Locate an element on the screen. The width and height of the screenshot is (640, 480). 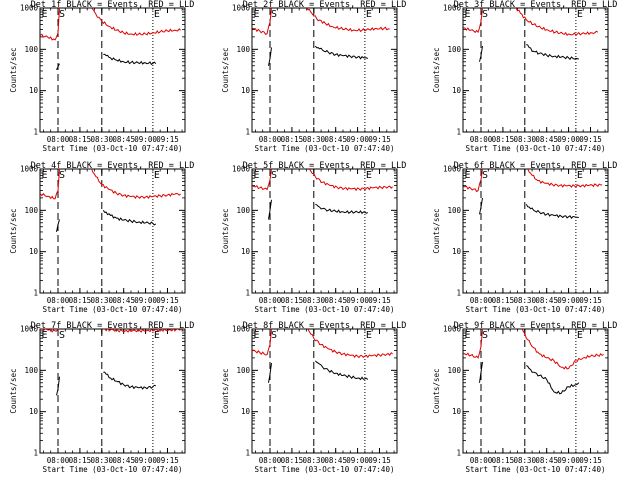
panel-title: Det 1f BLACK = Events, RED = LLD is located at coordinates (113, 5).